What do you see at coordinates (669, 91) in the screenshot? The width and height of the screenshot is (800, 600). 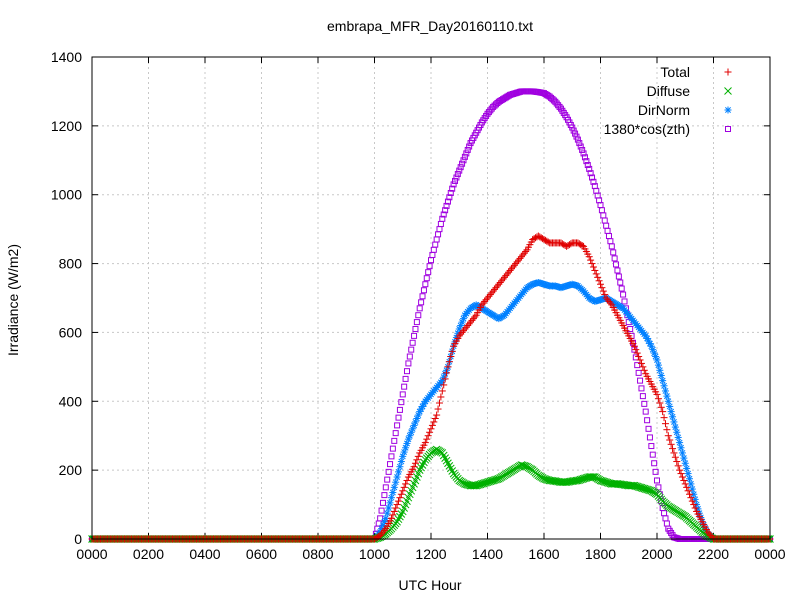 I see `legend-label: Diffuse` at bounding box center [669, 91].